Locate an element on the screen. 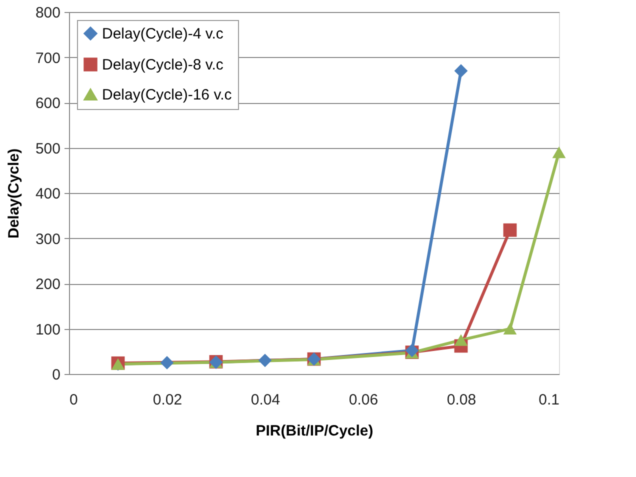 Image resolution: width=636 pixels, height=477 pixels. x-axis-title: PIR(Bit/IP/Cycle) is located at coordinates (315, 431).